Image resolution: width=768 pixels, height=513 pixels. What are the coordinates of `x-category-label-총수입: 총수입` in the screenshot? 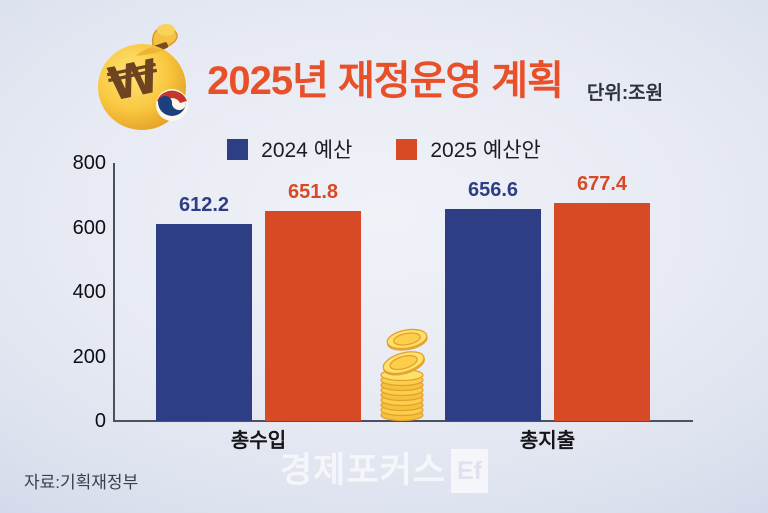 It's located at (258, 441).